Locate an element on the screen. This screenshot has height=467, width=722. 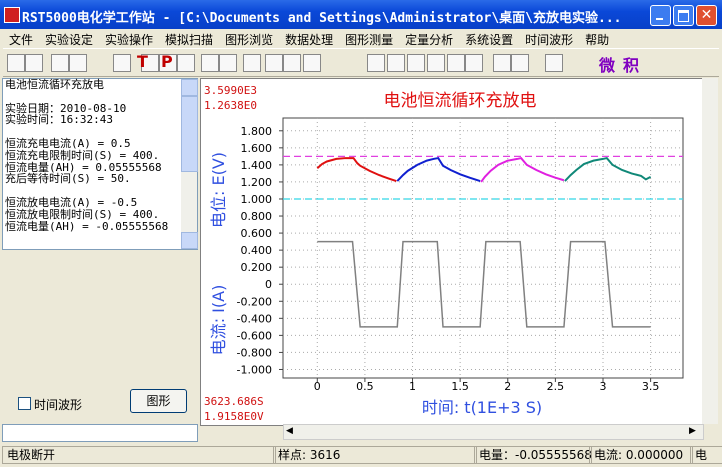
x-axis-label: 时间: t(1E+3 S) is located at coordinates (482, 407).